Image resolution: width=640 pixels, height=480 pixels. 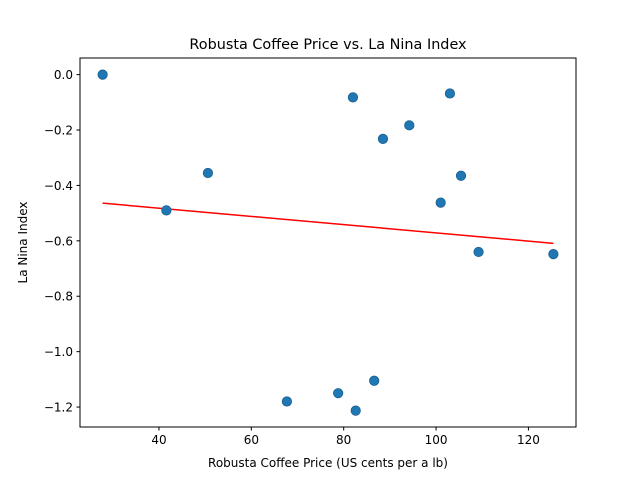 I want to click on trend-line, so click(x=328, y=223).